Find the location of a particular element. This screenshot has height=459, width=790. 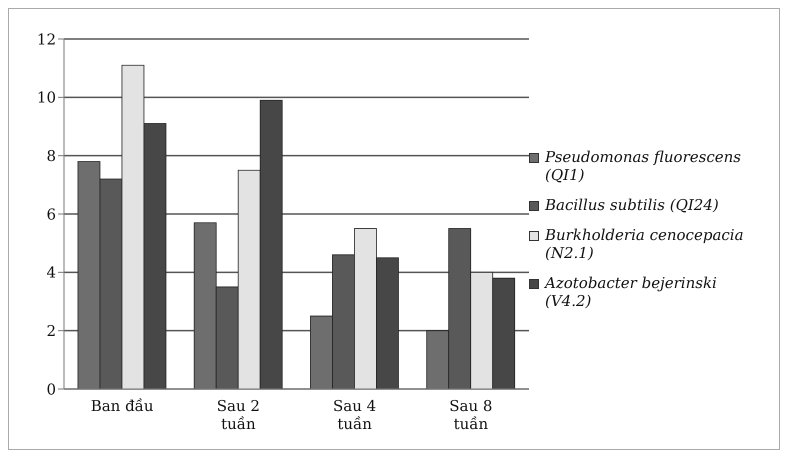

x-tick-label: Ban đầu is located at coordinates (122, 406).